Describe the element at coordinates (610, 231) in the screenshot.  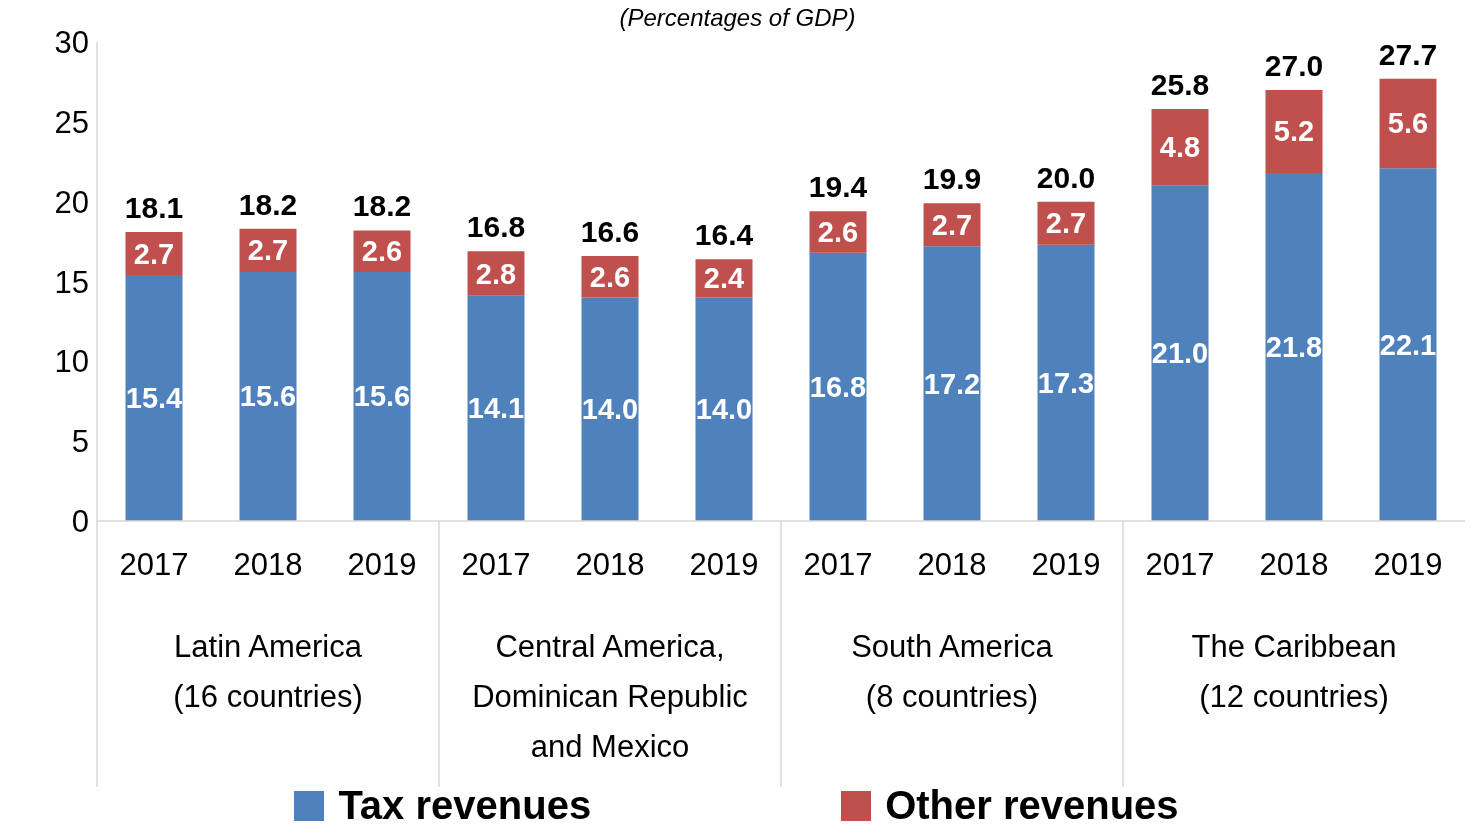
I see `total-label: 16.6` at that location.